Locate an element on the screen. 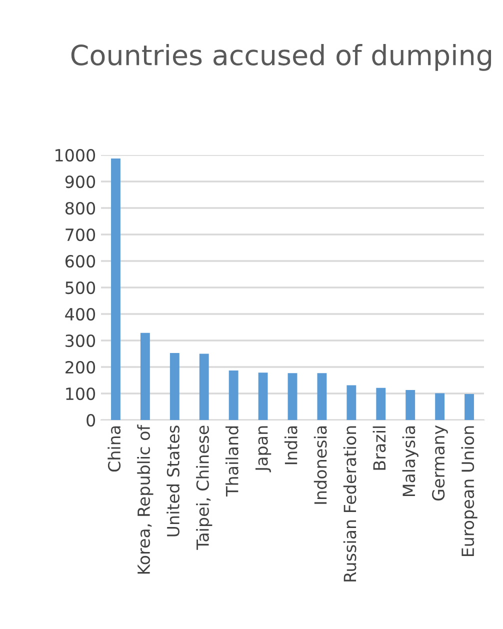  x-tick-label: India is located at coordinates (291, 445).